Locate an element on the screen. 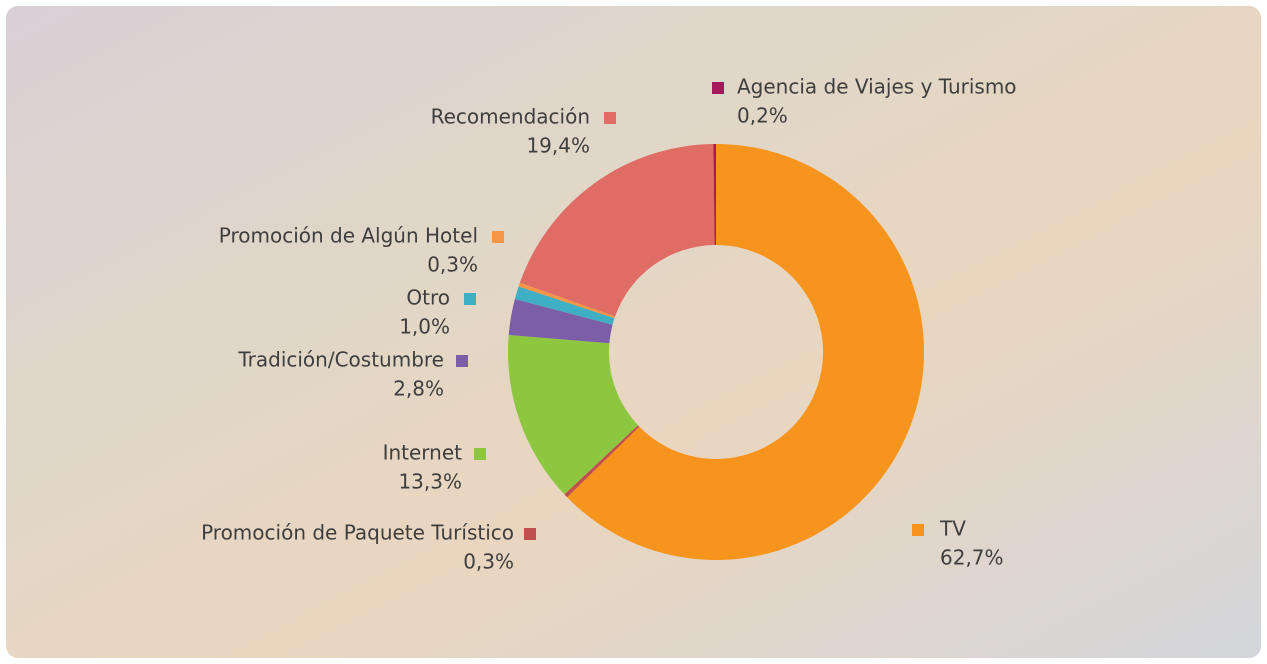  value-label: 19,4% is located at coordinates (558, 146).